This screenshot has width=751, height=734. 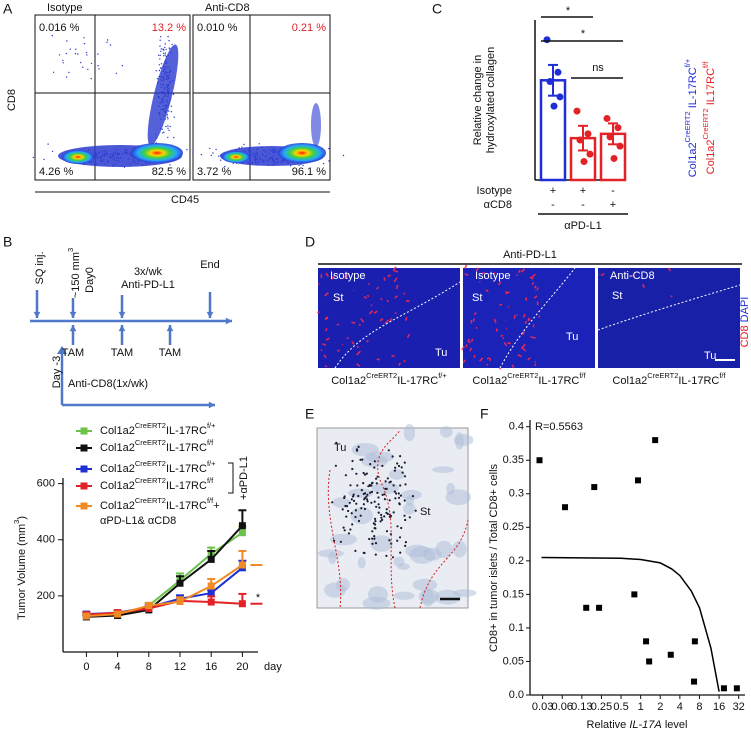 I want to click on text-part: 3, so click(x=70, y=250).